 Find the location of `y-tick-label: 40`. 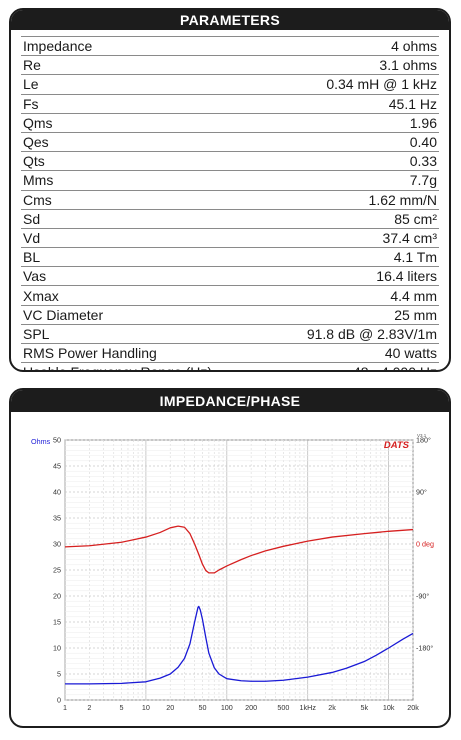

y-tick-label: 40 is located at coordinates (57, 492).